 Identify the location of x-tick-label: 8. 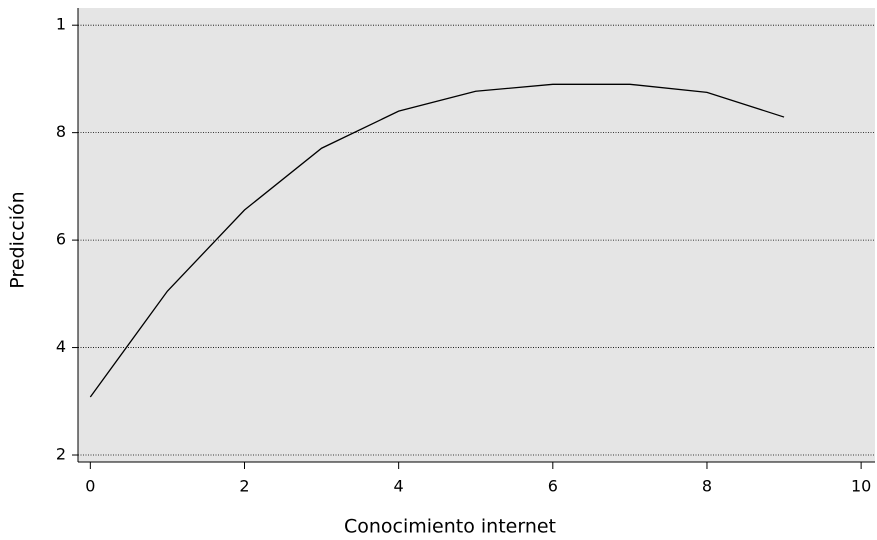
(707, 486).